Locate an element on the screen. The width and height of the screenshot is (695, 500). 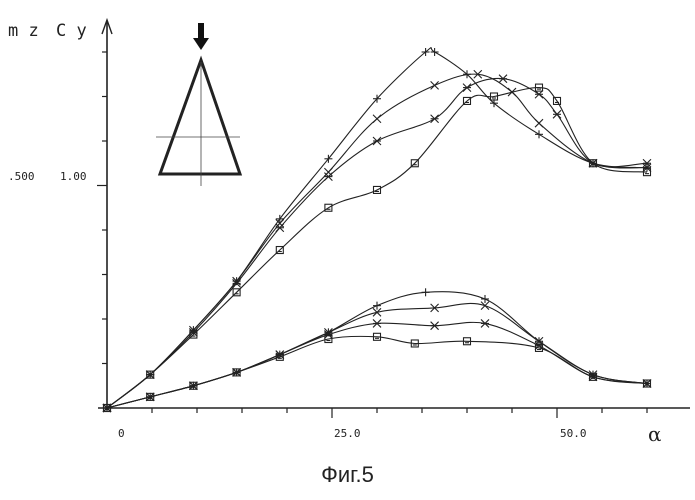
x-tick-label-50: 50.0 is located at coordinates (573, 433).